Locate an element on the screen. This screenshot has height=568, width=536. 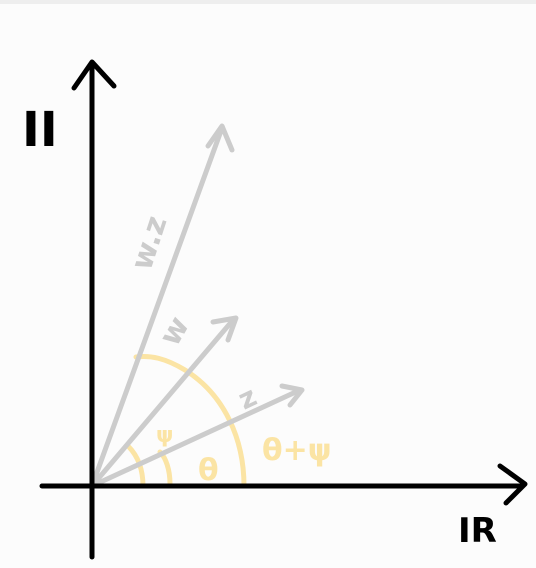
imaginary-axis-label: II is located at coordinates (40, 130).